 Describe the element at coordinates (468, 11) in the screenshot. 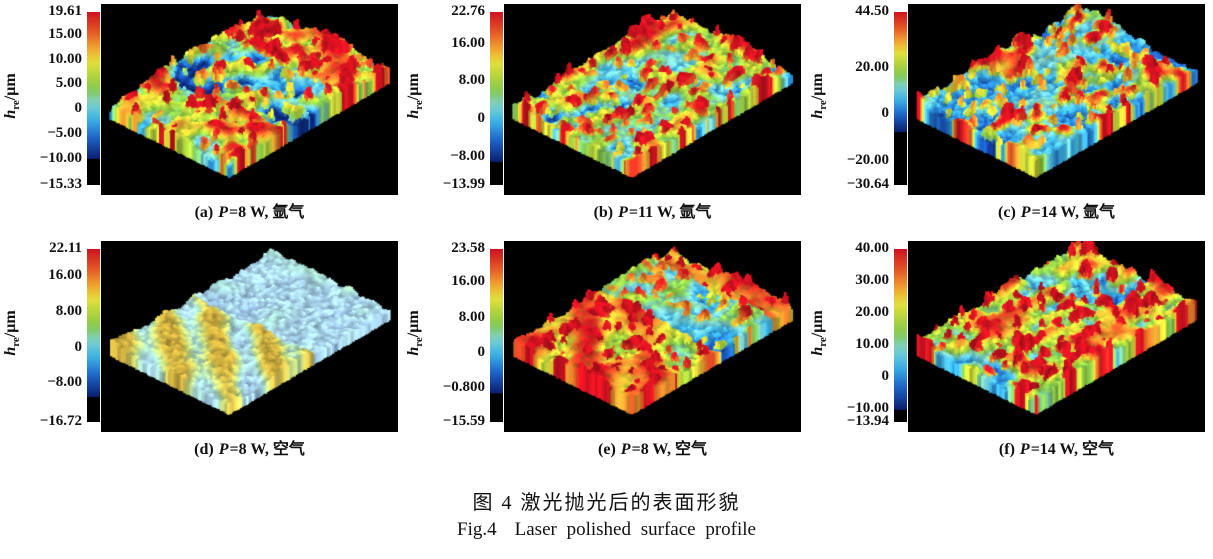

I see `colorbar-tick-label: 22.76` at that location.